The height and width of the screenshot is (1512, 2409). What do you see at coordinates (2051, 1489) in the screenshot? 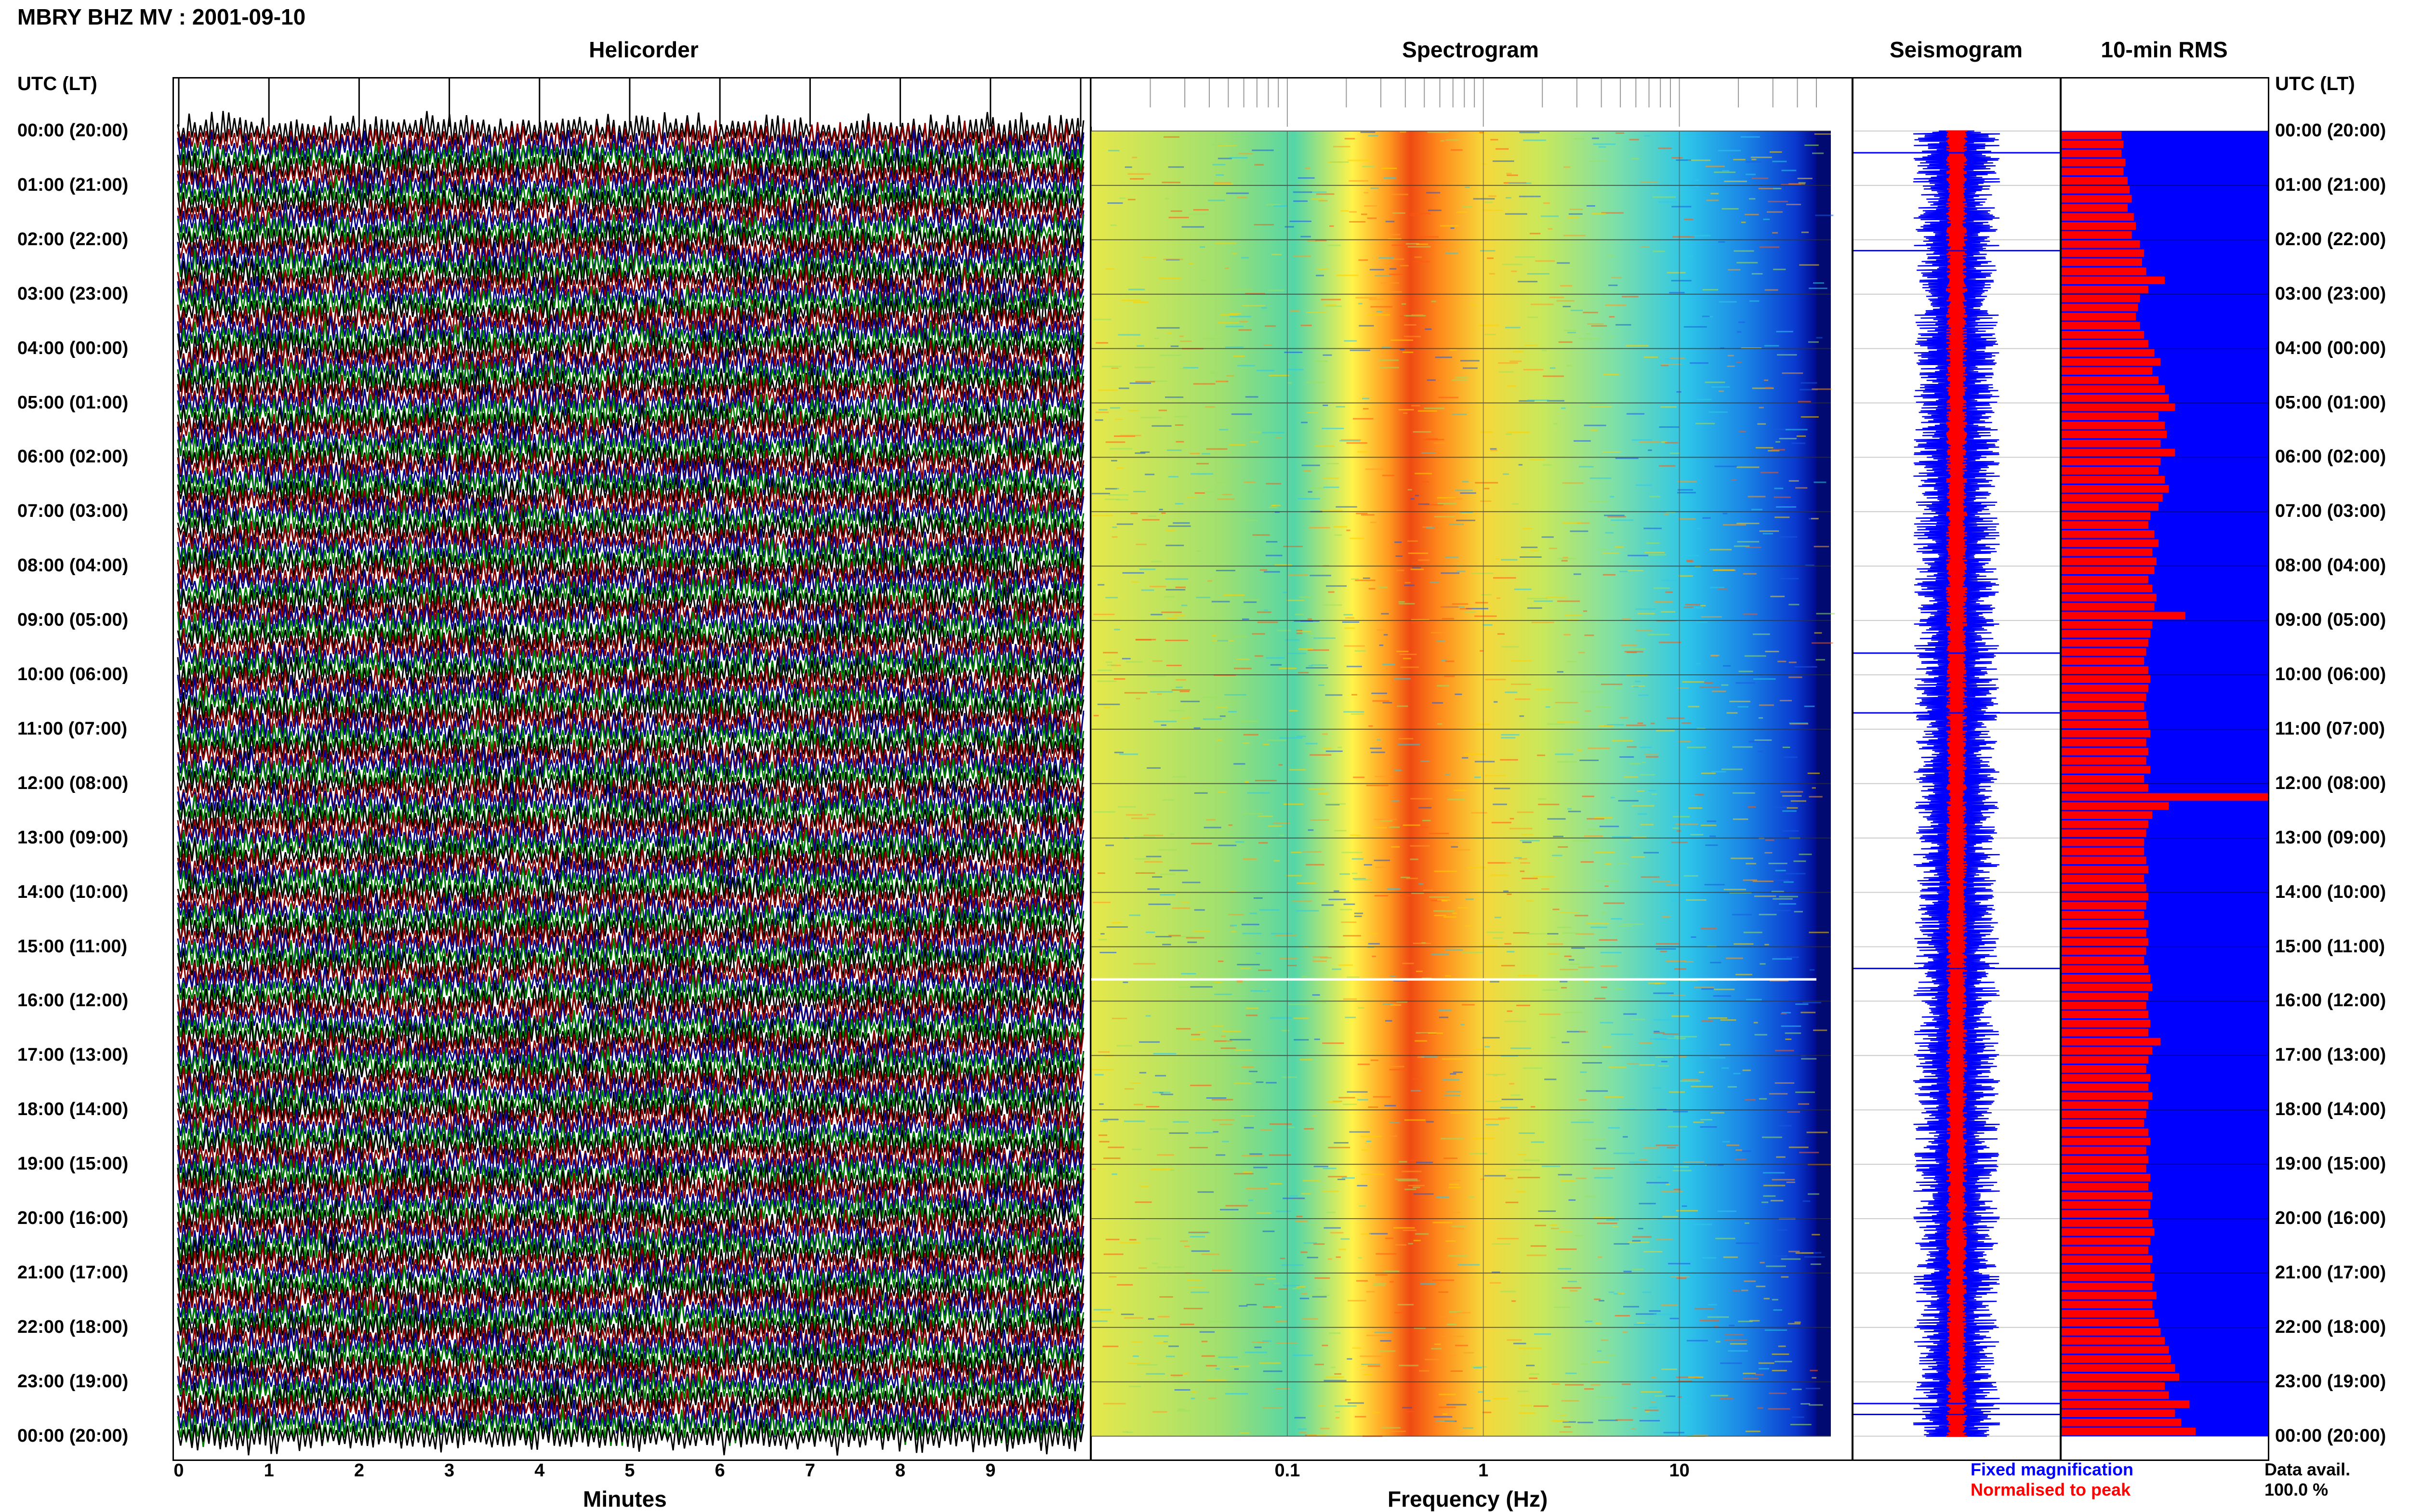
I see `legend-normalised-to-peak: Normalised to peak` at bounding box center [2051, 1489].